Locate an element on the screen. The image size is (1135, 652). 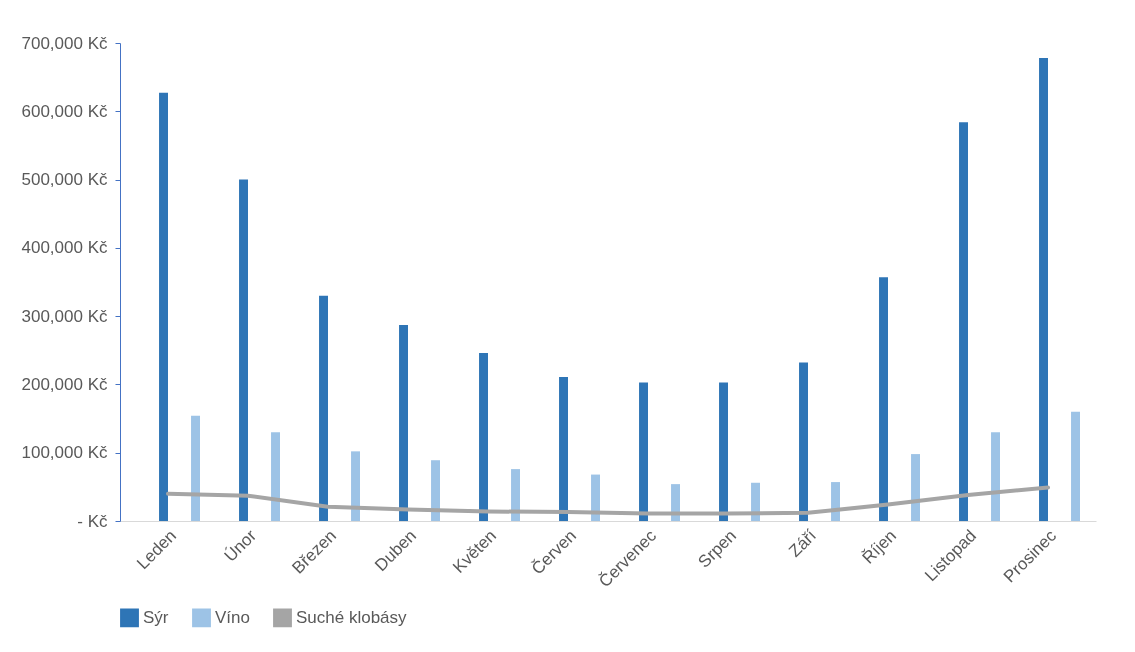
y-tick-label: - Kč is located at coordinates (92, 521).